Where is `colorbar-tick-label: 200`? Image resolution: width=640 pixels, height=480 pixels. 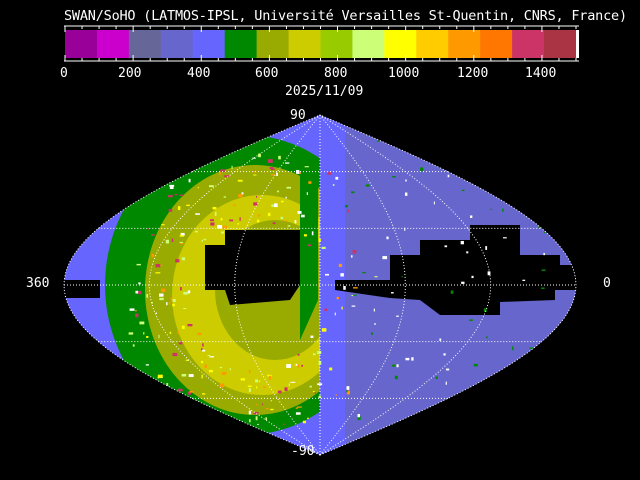 colorbar-tick-label: 200 is located at coordinates (130, 73).